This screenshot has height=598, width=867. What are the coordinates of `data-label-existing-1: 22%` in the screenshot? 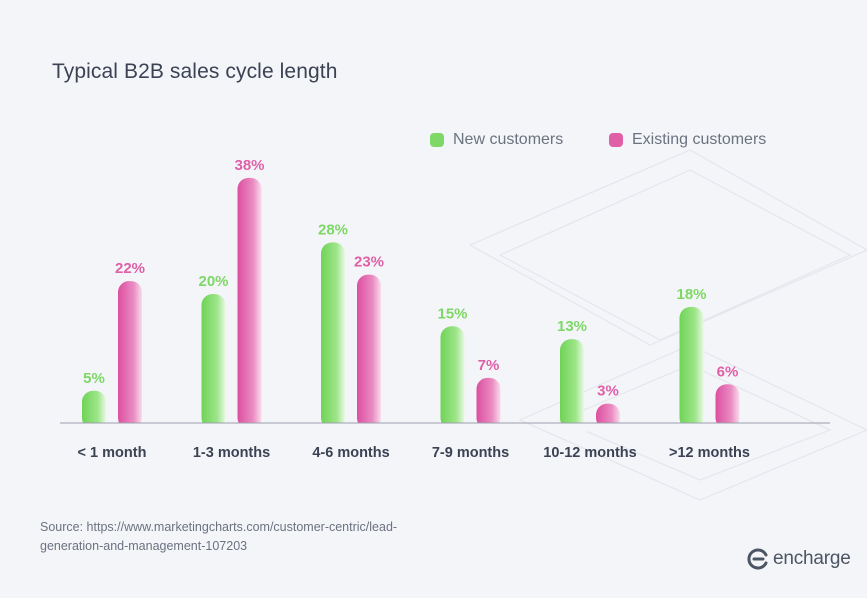 It's located at (130, 268).